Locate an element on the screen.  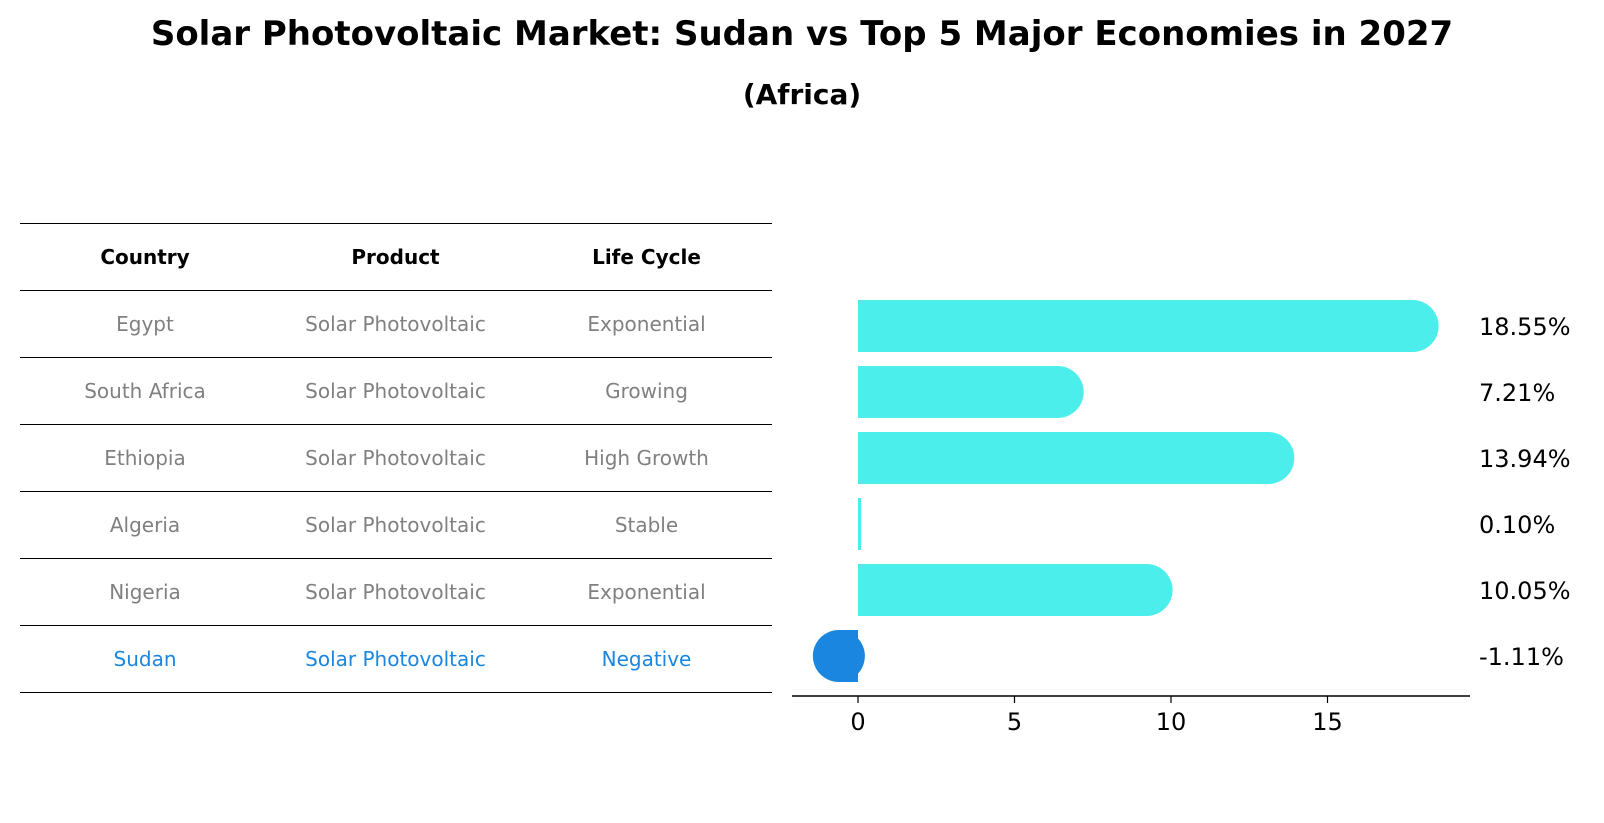
table-row: Nigeria Solar Photovoltaic Exponential is located at coordinates (396, 592).